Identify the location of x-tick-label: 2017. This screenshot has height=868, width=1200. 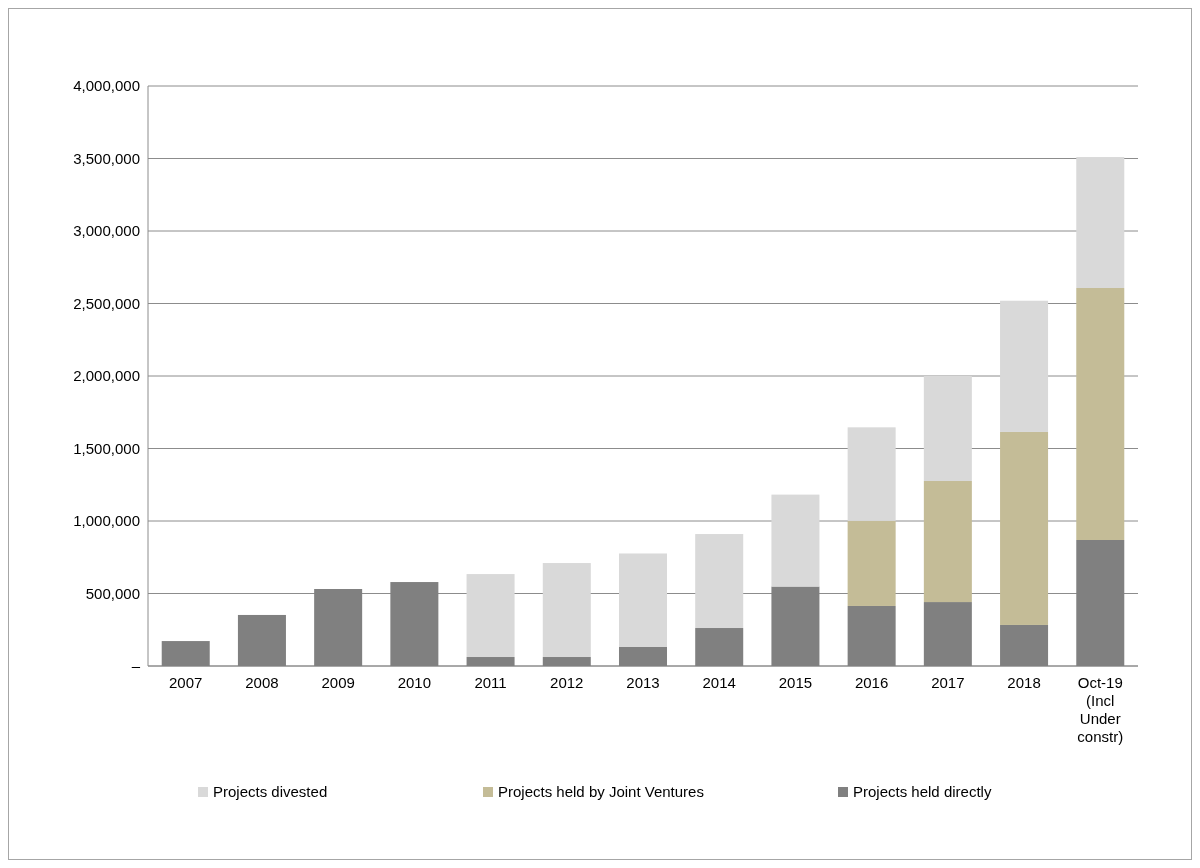
(948, 682).